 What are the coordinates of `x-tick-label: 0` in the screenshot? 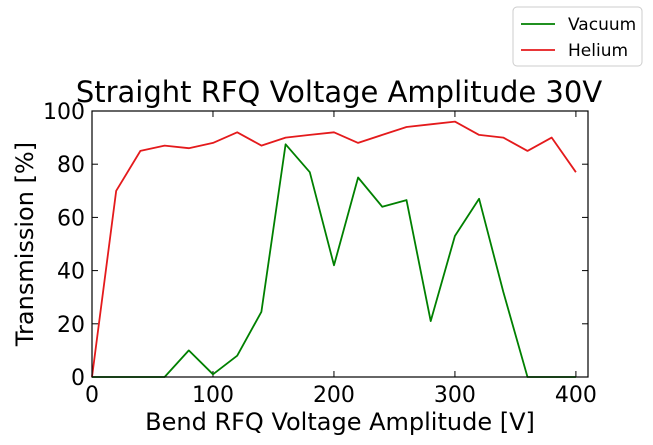 It's located at (92, 395).